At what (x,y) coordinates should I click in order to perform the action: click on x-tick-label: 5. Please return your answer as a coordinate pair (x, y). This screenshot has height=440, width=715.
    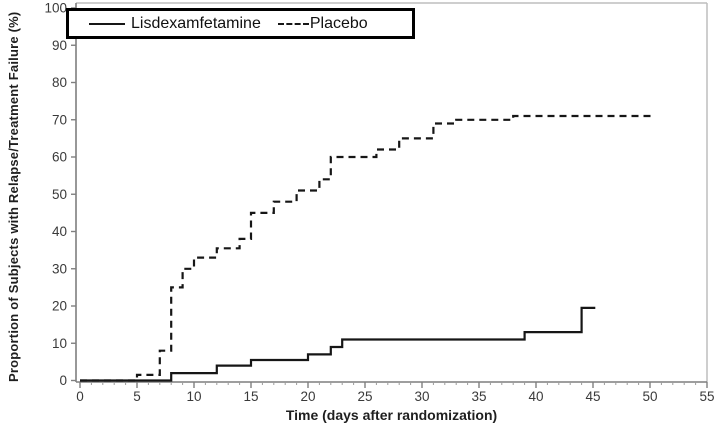
    Looking at the image, I should click on (137, 396).